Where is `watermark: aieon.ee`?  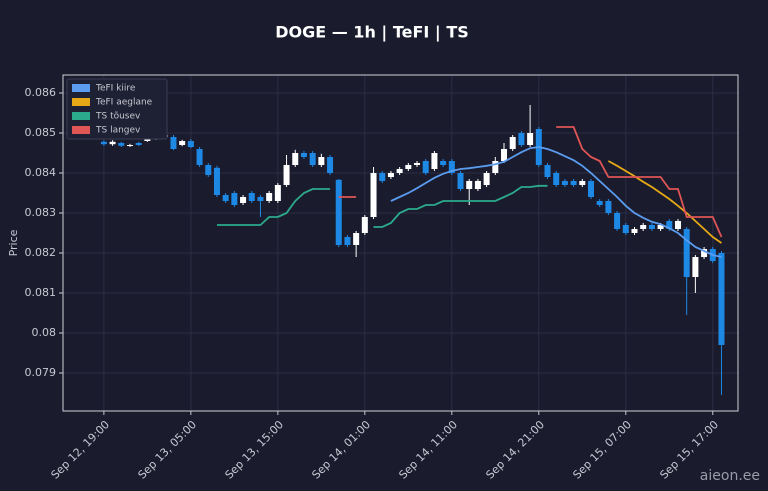
watermark: aieon.ee is located at coordinates (730, 476).